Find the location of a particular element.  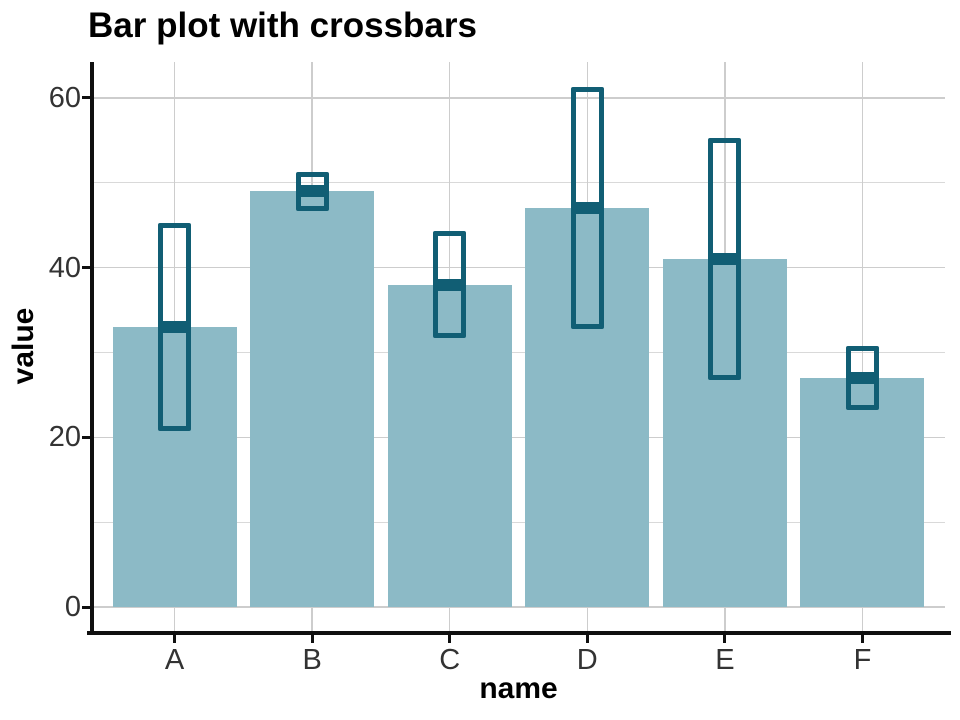

y-tick-label-40: 40 is located at coordinates (64, 267).